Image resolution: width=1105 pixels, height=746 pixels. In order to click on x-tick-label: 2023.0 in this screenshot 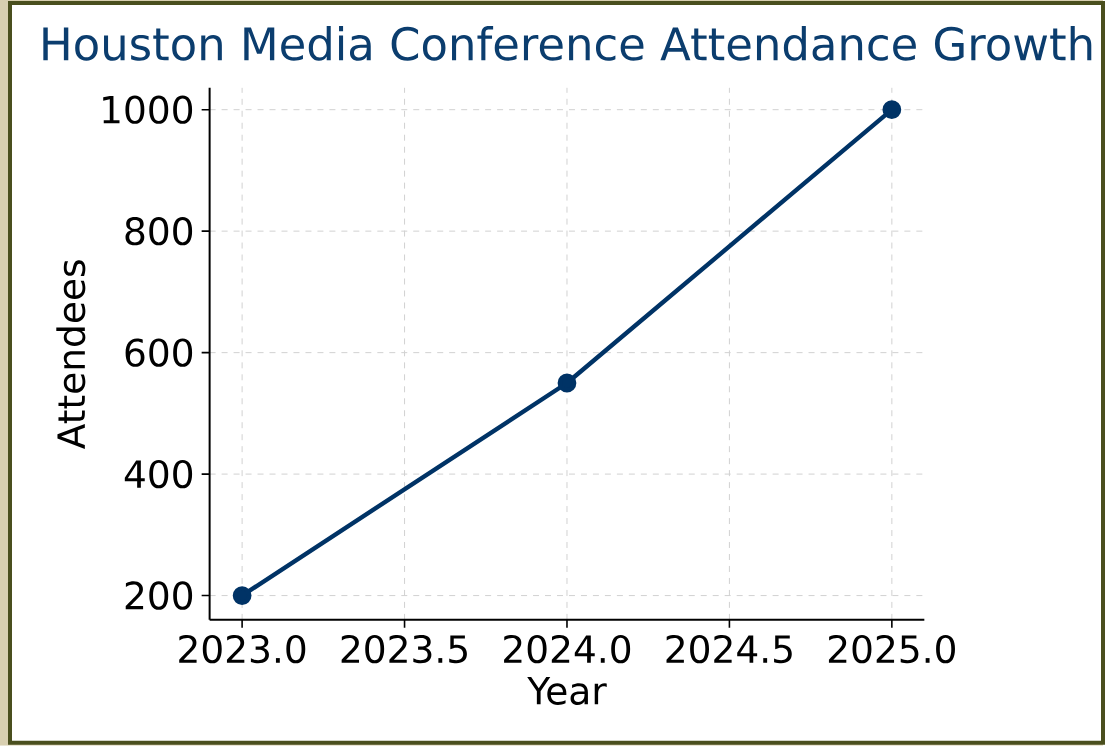, I will do `click(242, 649)`.